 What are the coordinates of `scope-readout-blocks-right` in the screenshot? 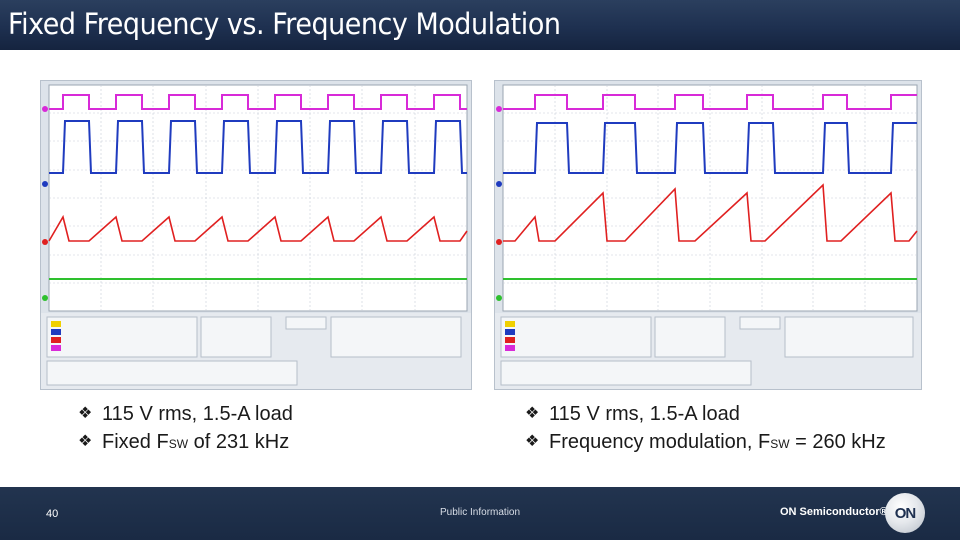 It's located at (707, 351).